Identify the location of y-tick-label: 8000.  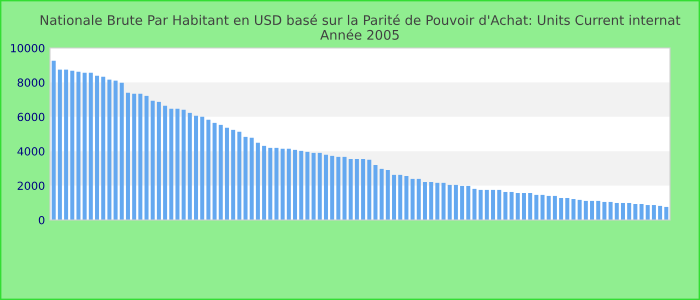
(31, 82).